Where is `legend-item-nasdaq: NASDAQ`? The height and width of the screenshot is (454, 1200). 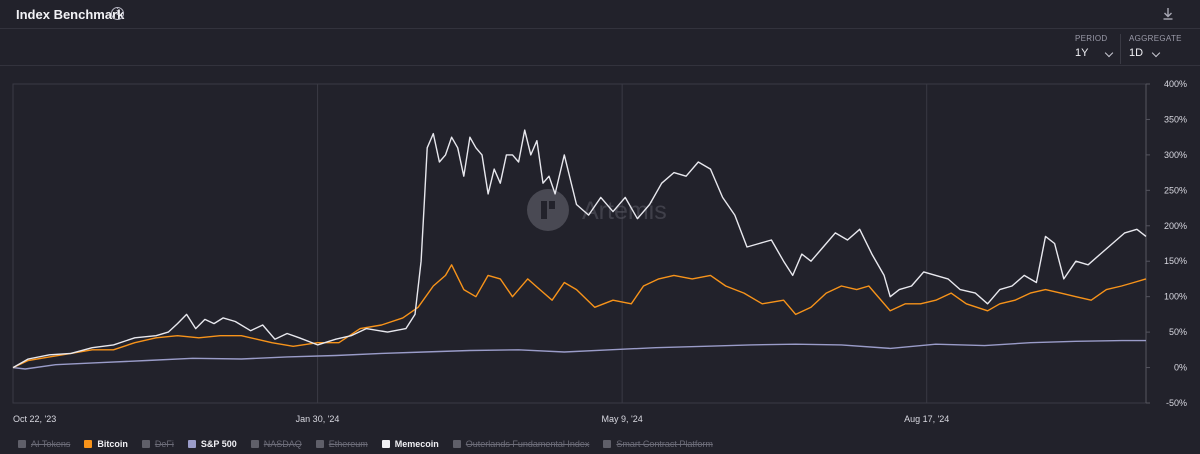 legend-item-nasdaq: NASDAQ is located at coordinates (276, 444).